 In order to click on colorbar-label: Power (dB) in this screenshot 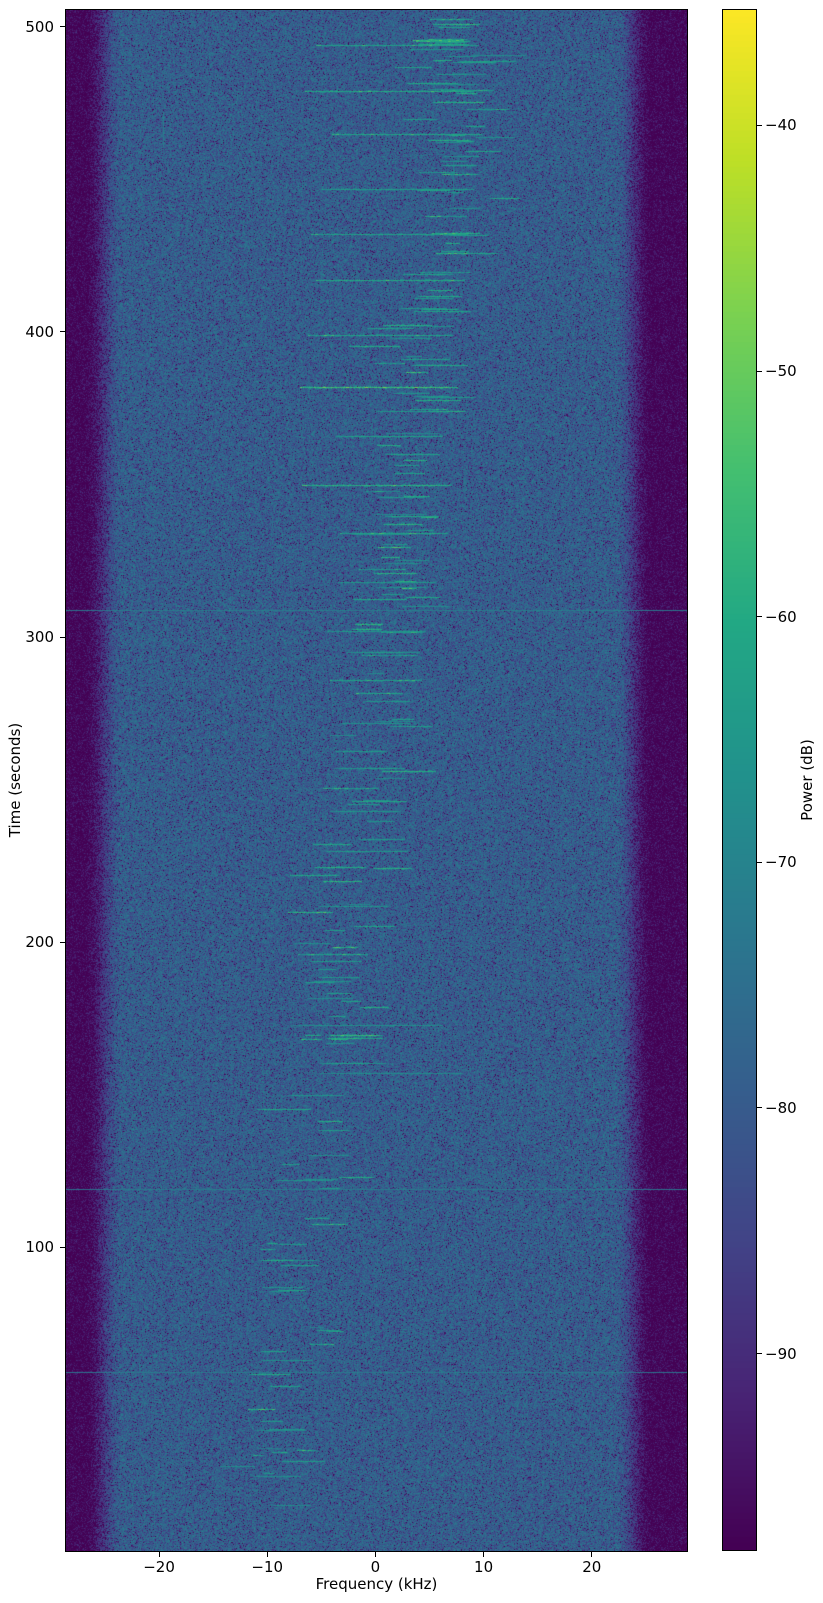, I will do `click(807, 780)`.